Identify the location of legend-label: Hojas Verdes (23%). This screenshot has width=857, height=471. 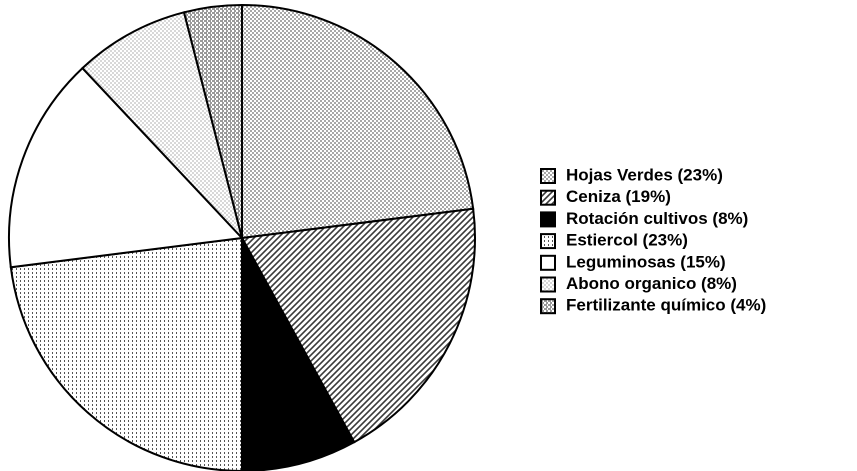
(644, 174).